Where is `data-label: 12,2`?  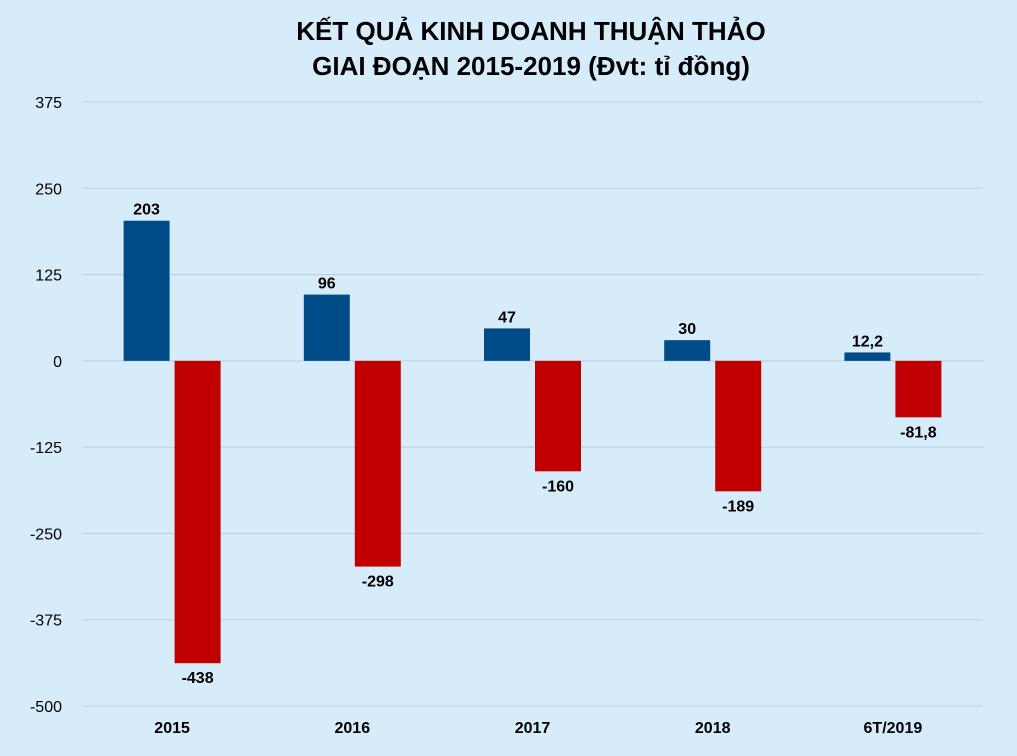
data-label: 12,2 is located at coordinates (867, 341).